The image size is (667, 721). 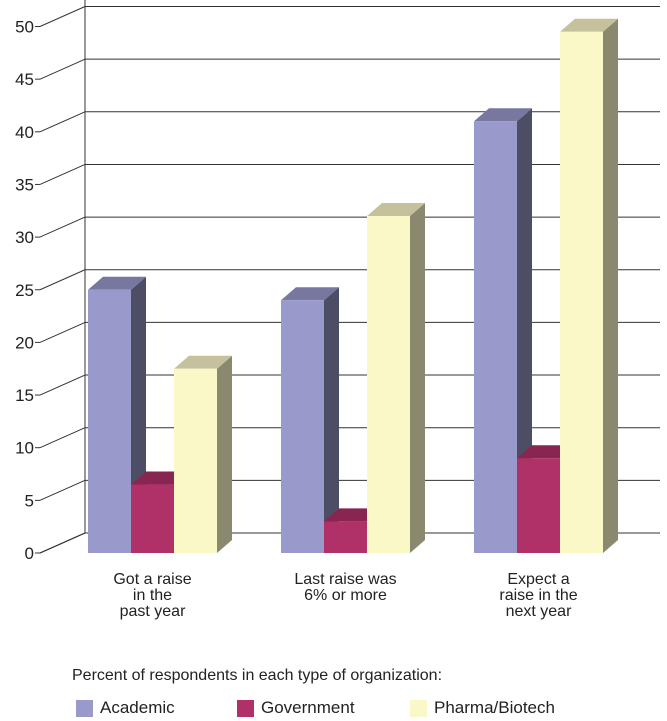 What do you see at coordinates (29, 500) in the screenshot?
I see `y-tick-label: 5` at bounding box center [29, 500].